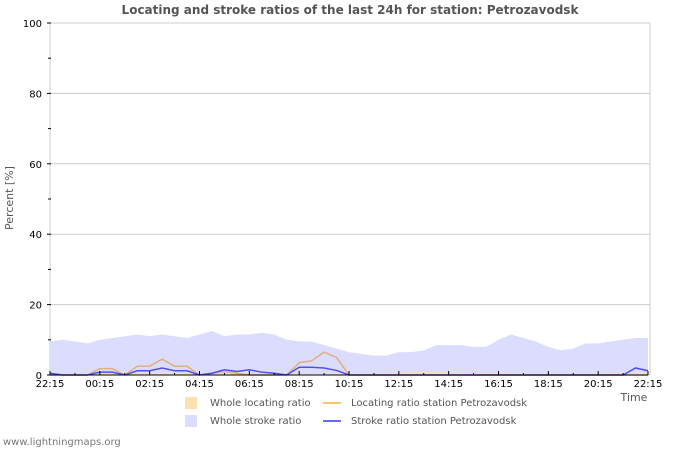  Describe the element at coordinates (349, 384) in the screenshot. I see `x-tick-label: 10:15` at that location.